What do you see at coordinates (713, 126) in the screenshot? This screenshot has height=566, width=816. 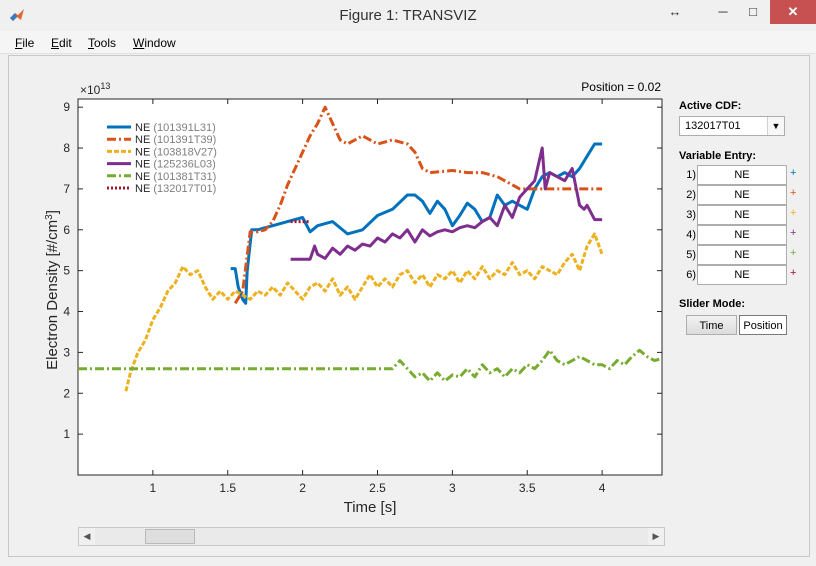 I see `active-cdf-value: 132017T01` at bounding box center [713, 126].